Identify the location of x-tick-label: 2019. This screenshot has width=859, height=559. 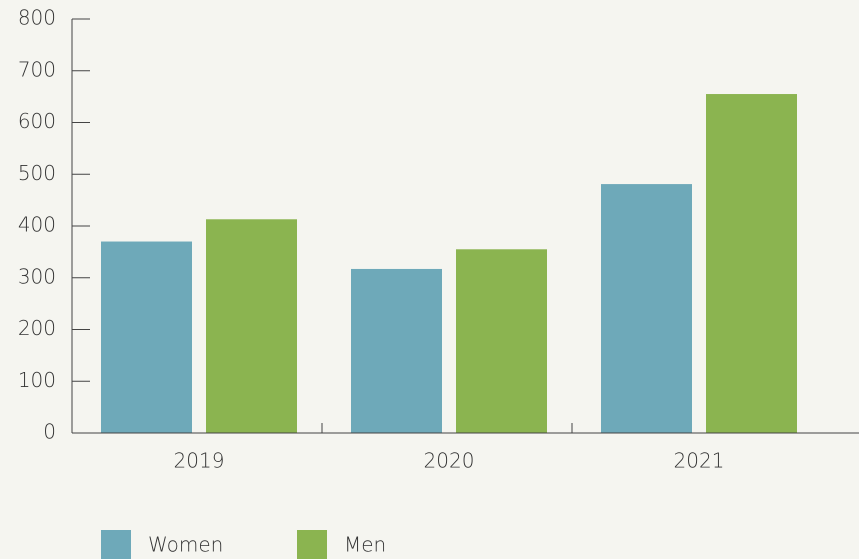
(199, 461).